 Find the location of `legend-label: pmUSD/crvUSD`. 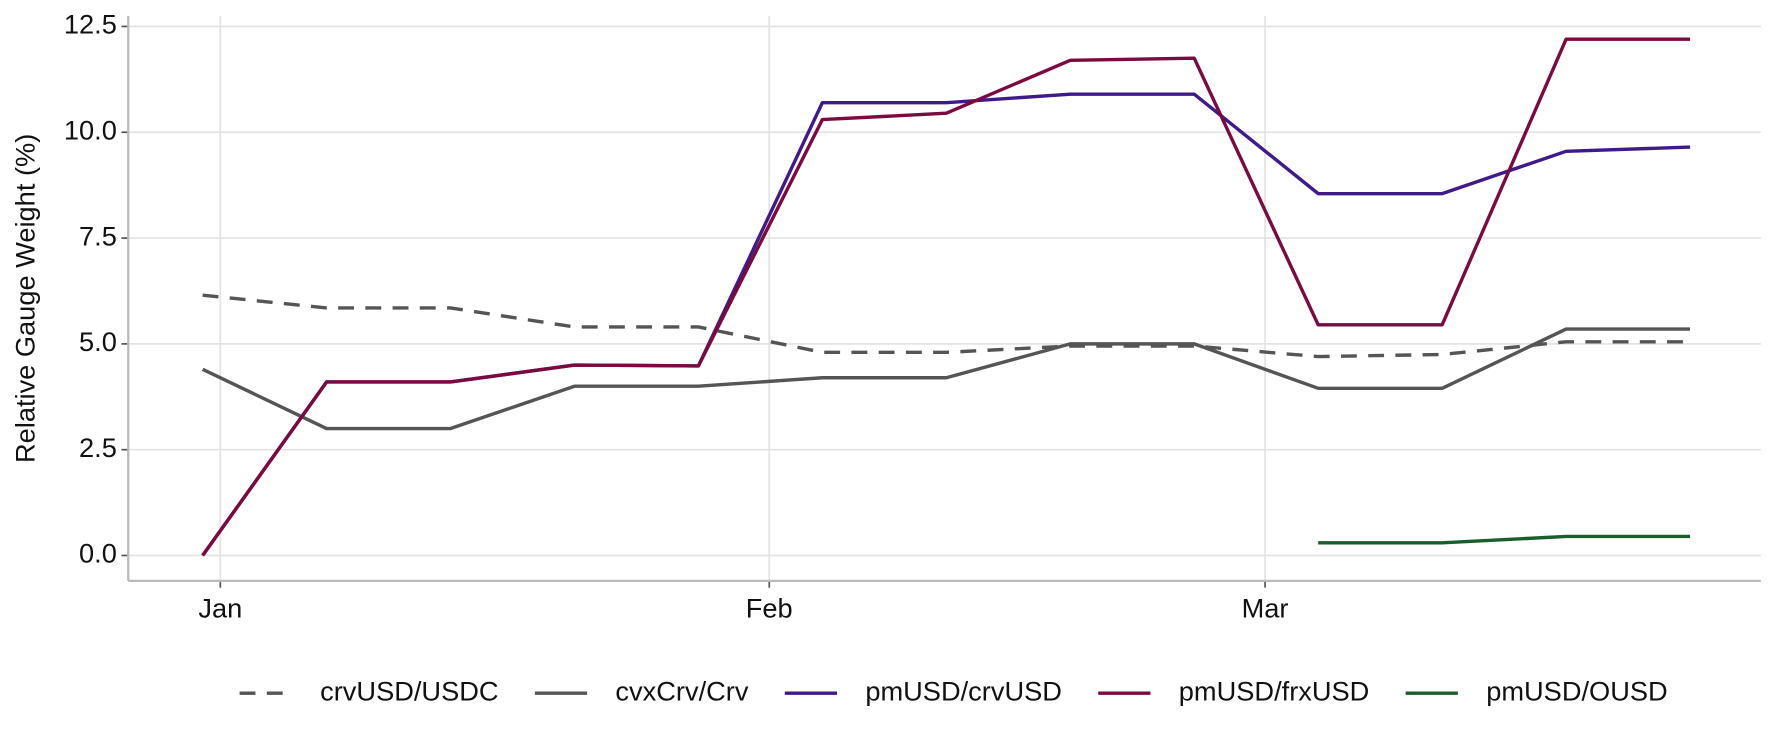

legend-label: pmUSD/crvUSD is located at coordinates (963, 690).